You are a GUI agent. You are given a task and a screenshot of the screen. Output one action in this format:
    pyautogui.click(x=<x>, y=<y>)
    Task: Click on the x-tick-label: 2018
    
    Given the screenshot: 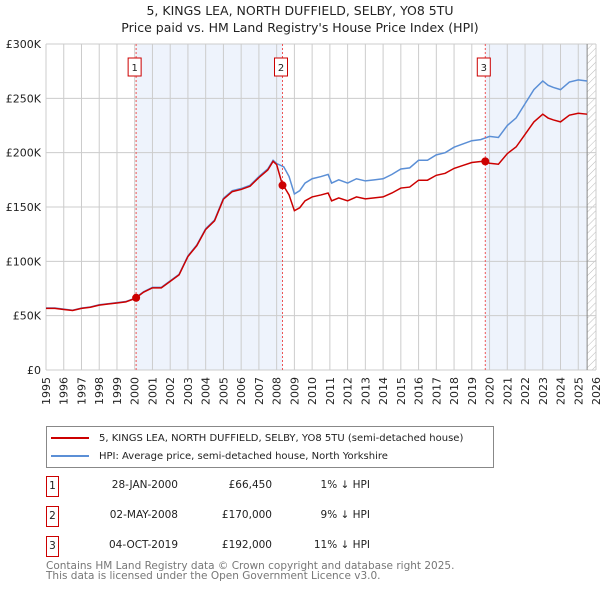 What is the action you would take?
    pyautogui.click(x=454, y=391)
    